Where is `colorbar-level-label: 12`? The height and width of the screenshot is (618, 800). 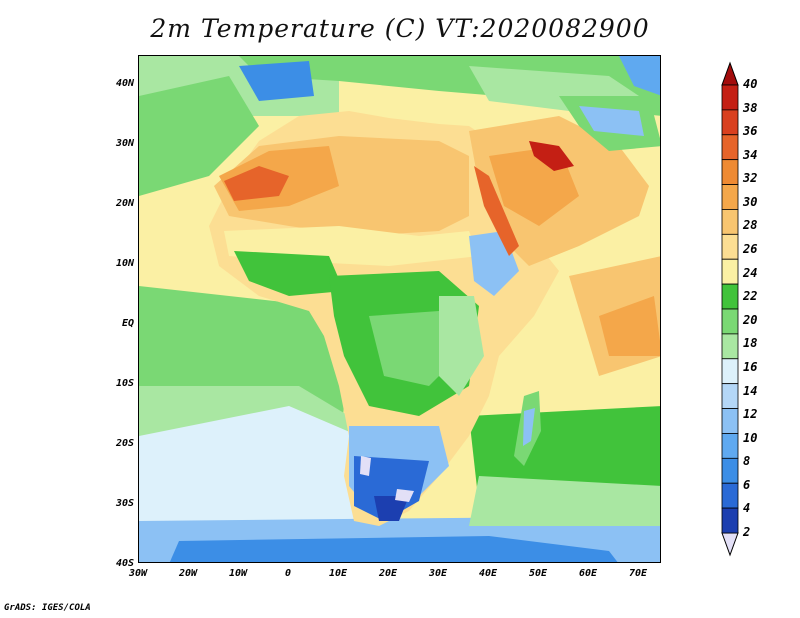 colorbar-level-label: 12 is located at coordinates (750, 414).